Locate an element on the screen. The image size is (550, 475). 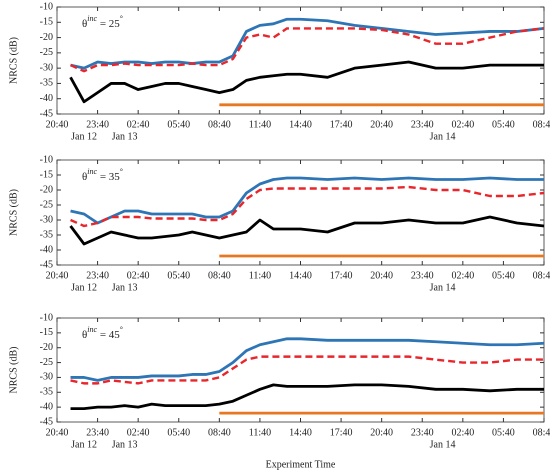
annotation: θinc = 35° is located at coordinates (102, 174).